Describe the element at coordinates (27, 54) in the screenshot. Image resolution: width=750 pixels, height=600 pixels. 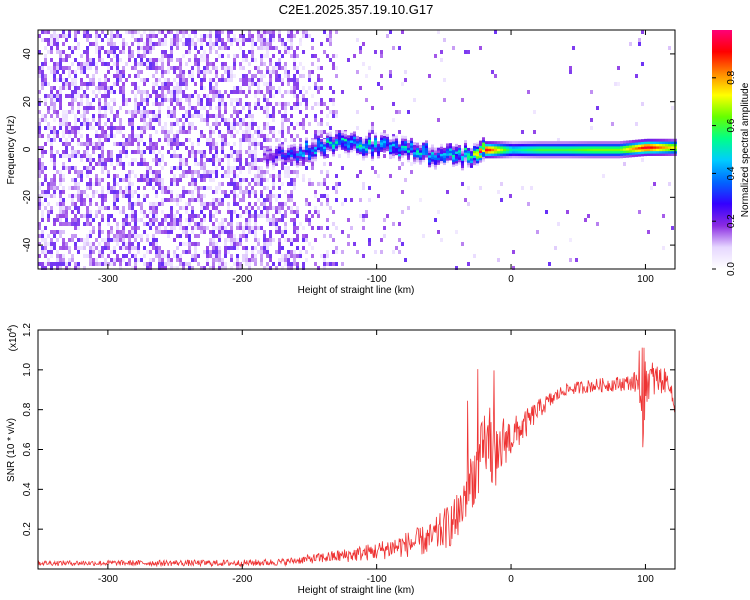
I see `y-tick-label: 40` at that location.